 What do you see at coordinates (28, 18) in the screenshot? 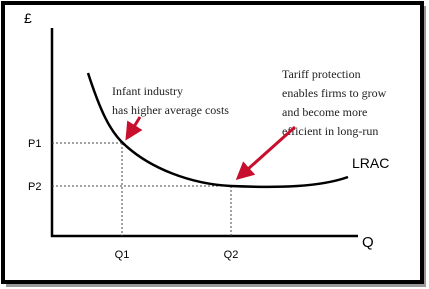
I see `y-axis-label: £` at bounding box center [28, 18].